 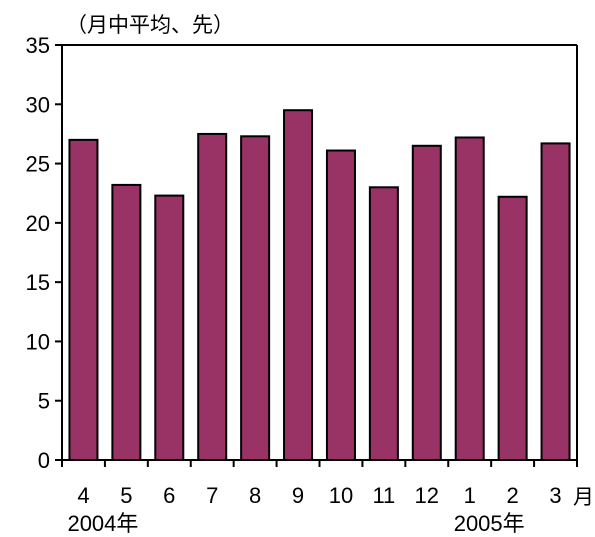 I want to click on x-tick-label-9: 9, so click(x=298, y=495).